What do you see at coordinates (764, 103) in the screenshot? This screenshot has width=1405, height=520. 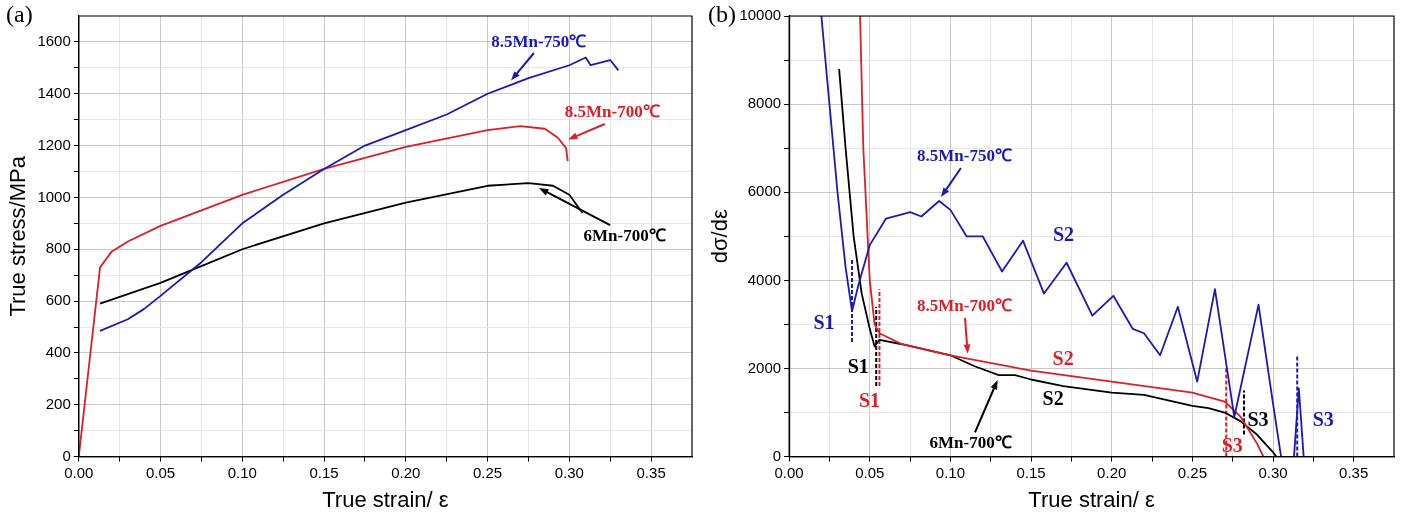 I see `y-tick-label: 8000` at bounding box center [764, 103].